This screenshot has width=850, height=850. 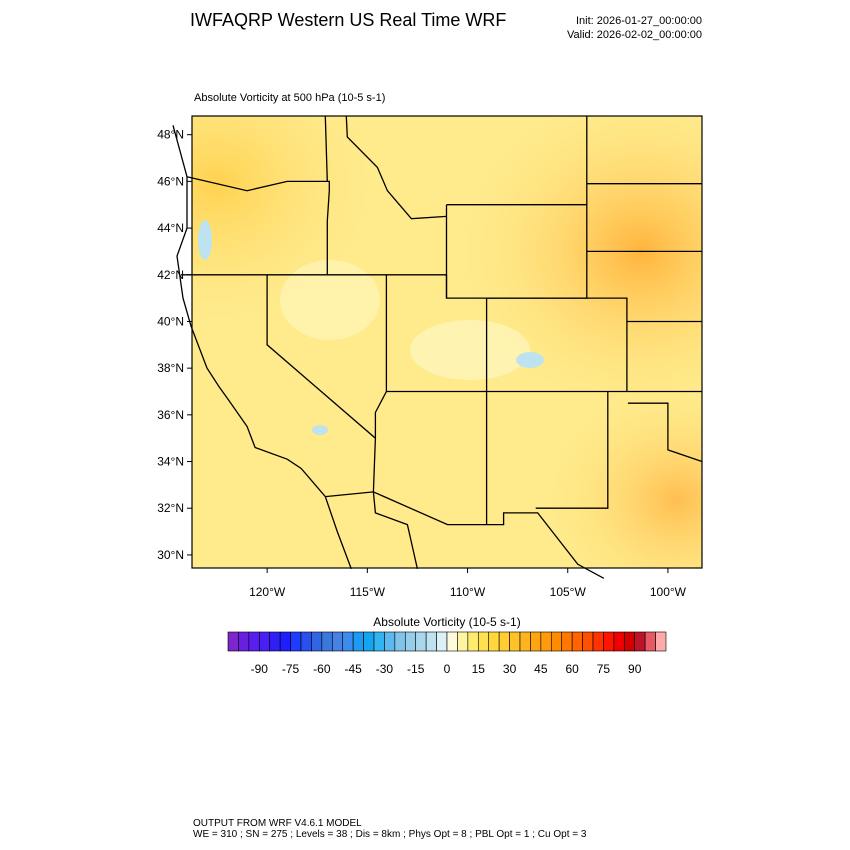 What do you see at coordinates (447, 669) in the screenshot?
I see `colorbar-tick-label: 0` at bounding box center [447, 669].